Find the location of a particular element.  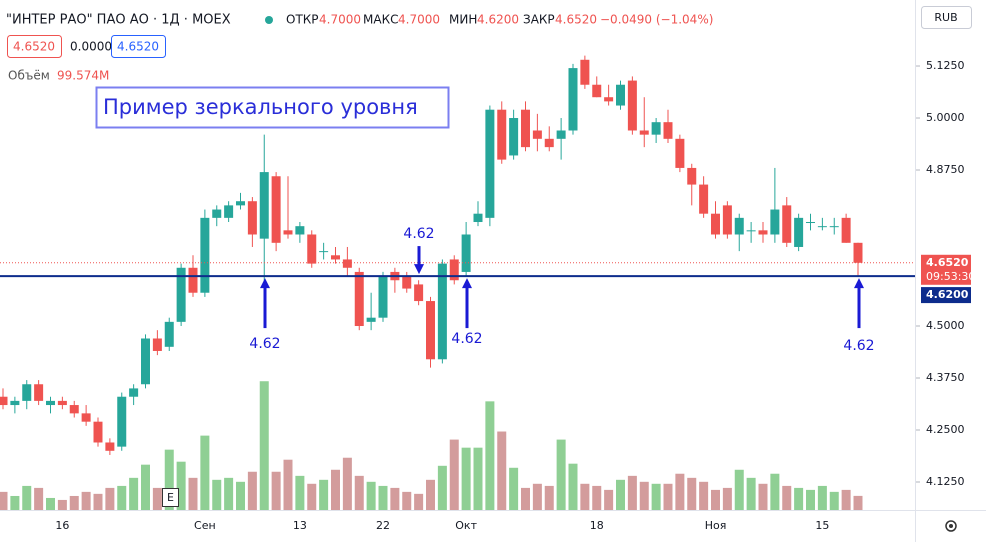

box-text: 4.6520 is located at coordinates (138, 47).